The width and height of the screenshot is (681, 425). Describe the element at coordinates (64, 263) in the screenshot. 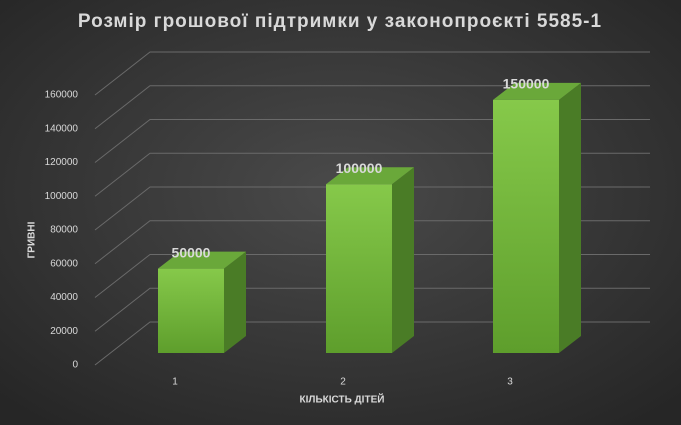

I see `y-tick-label: 60000` at that location.